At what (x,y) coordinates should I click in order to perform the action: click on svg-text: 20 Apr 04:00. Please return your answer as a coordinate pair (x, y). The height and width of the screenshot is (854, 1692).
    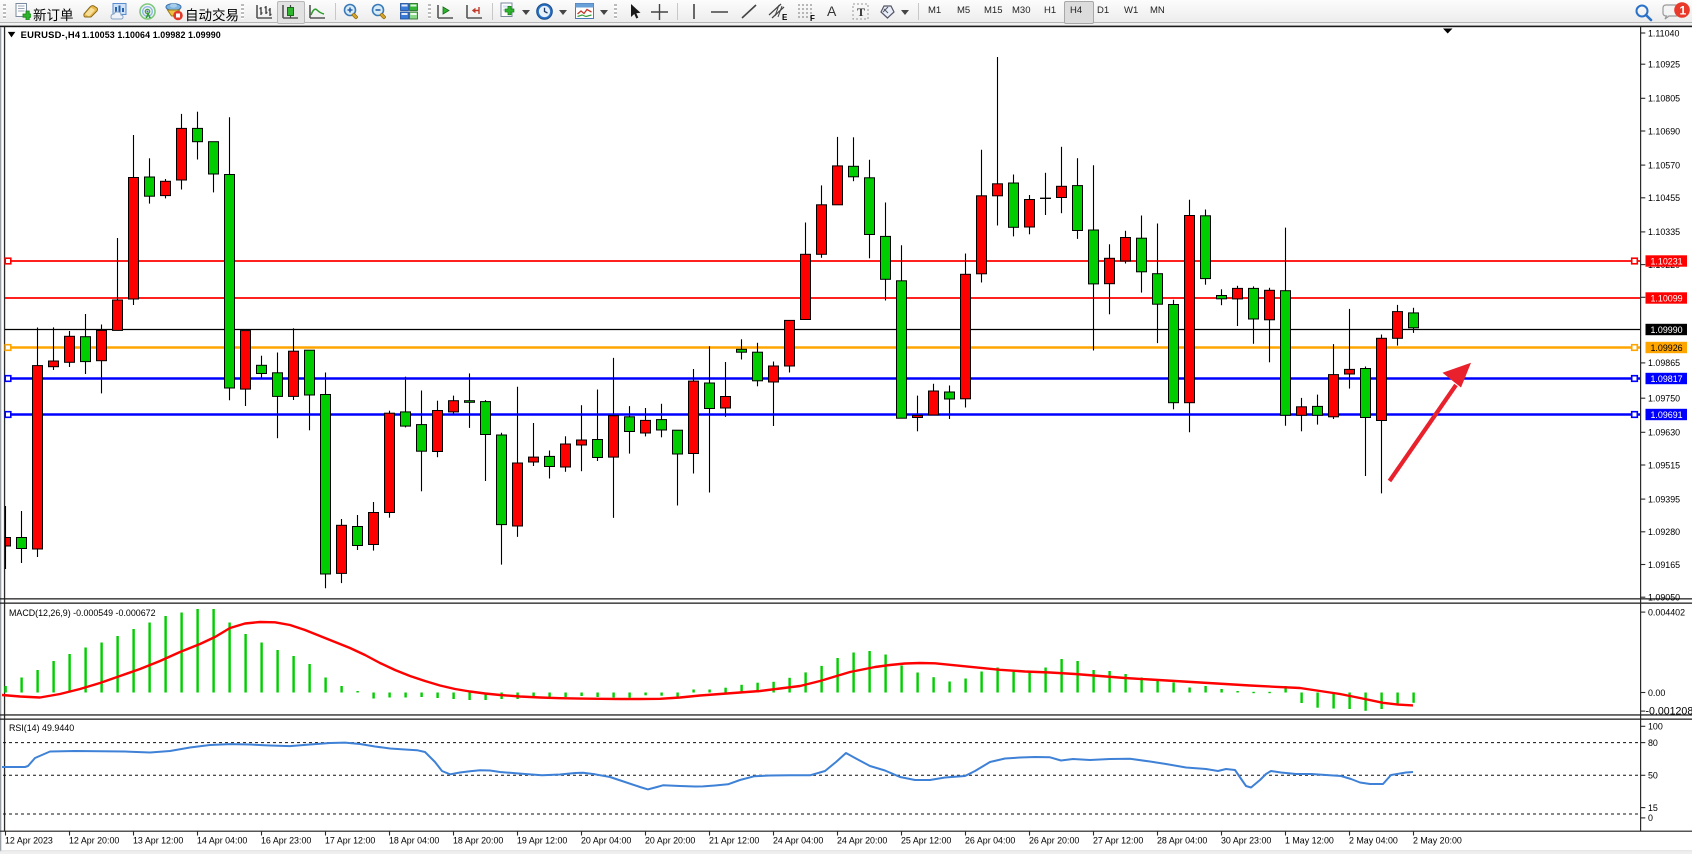
    Looking at the image, I should click on (606, 840).